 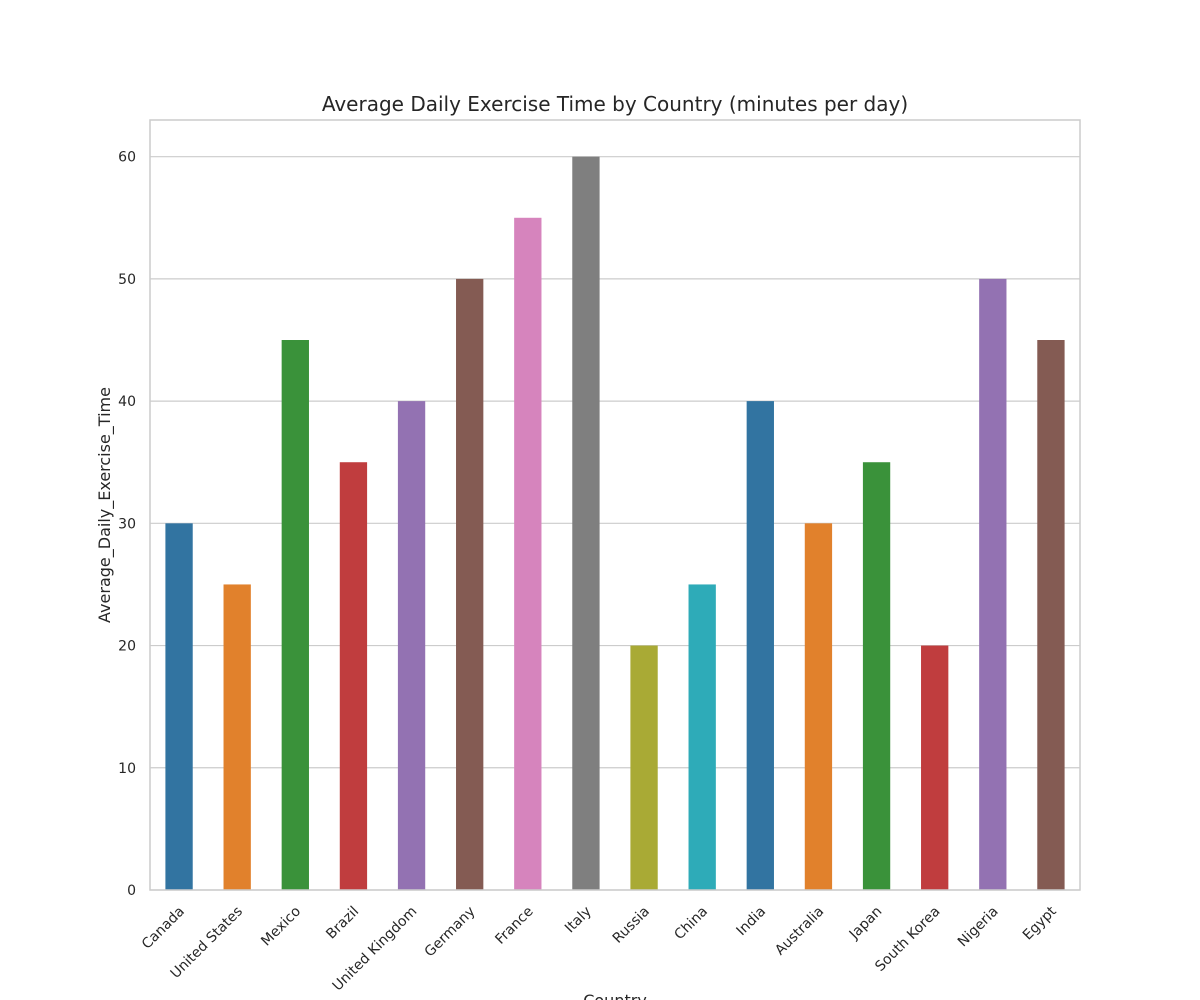 What do you see at coordinates (818, 706) in the screenshot?
I see `bar-australia` at bounding box center [818, 706].